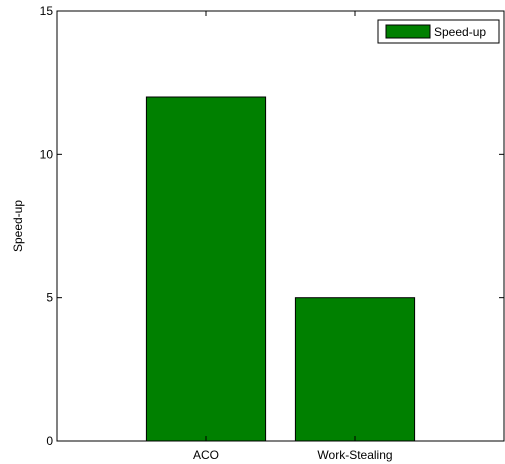 This screenshot has height=464, width=505. I want to click on y-tick-label: 10, so click(47, 154).